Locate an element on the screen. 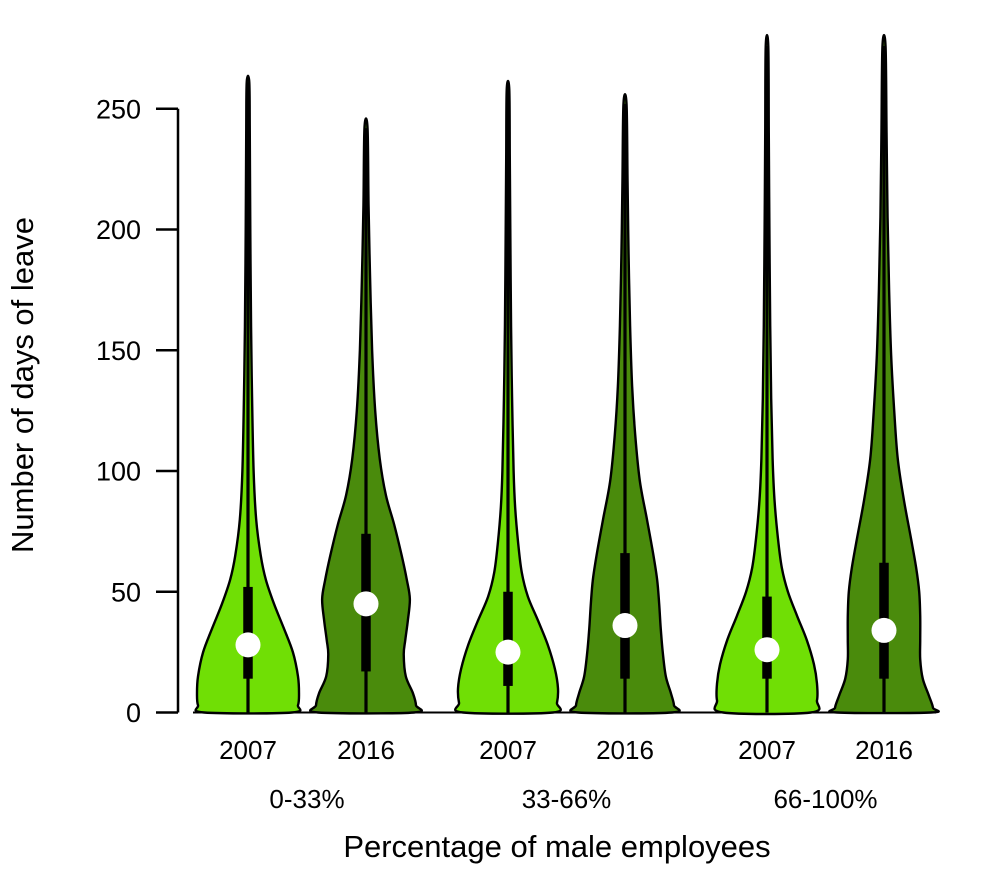  violin-2016-0-33% is located at coordinates (366, 416).